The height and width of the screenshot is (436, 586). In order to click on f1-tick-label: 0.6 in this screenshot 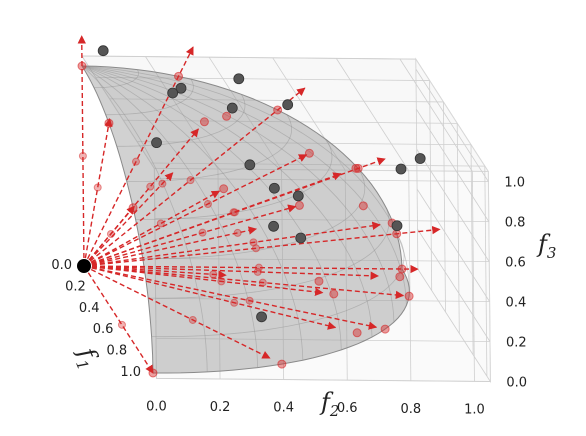, I will do `click(103, 329)`.